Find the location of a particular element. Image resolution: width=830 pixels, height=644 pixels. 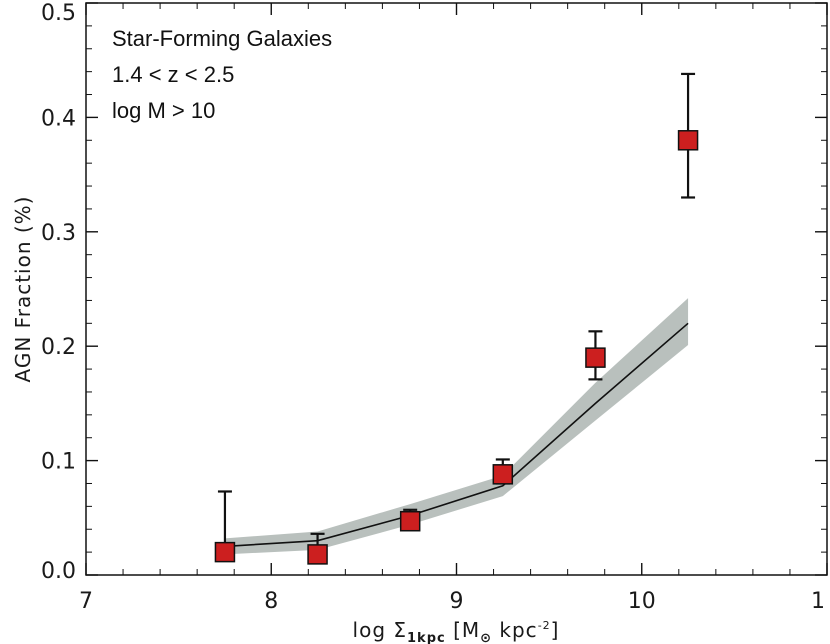

y-tick-label-4: 0.4 is located at coordinates (58, 118).